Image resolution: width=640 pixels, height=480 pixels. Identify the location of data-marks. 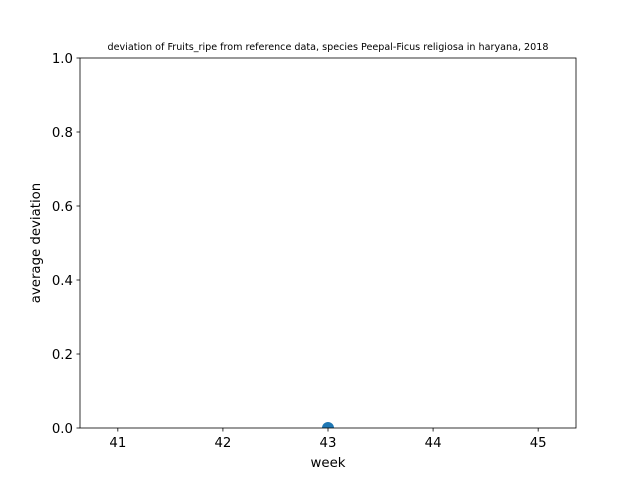
(328, 425).